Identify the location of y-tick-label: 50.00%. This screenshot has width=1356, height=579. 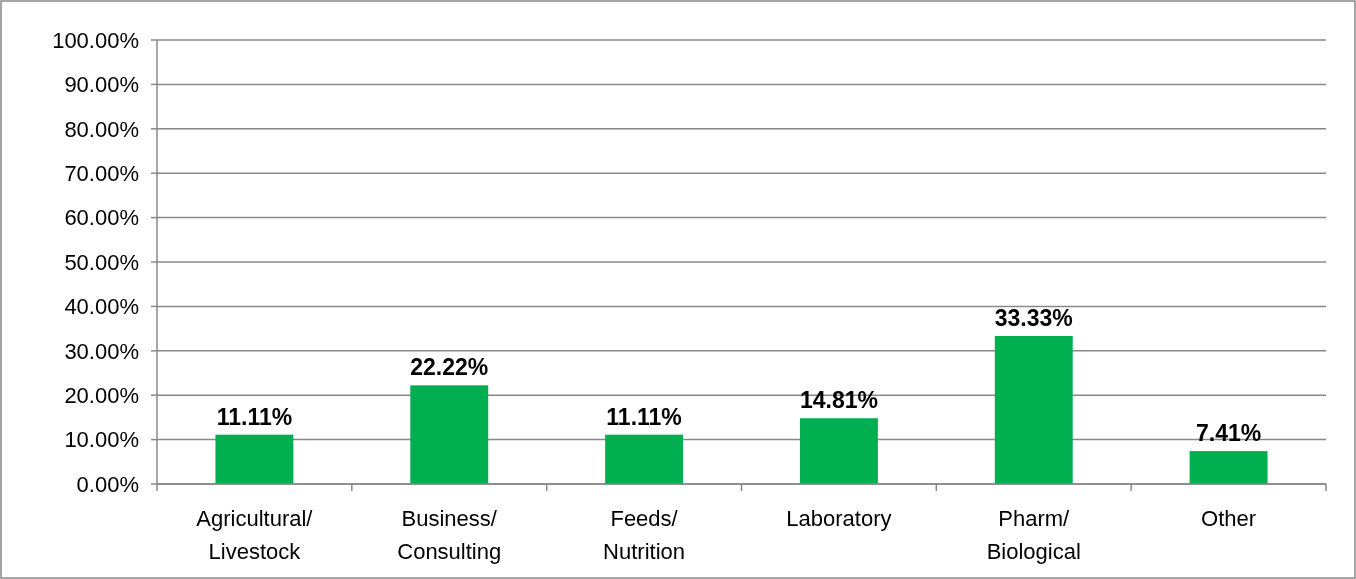
(101, 262).